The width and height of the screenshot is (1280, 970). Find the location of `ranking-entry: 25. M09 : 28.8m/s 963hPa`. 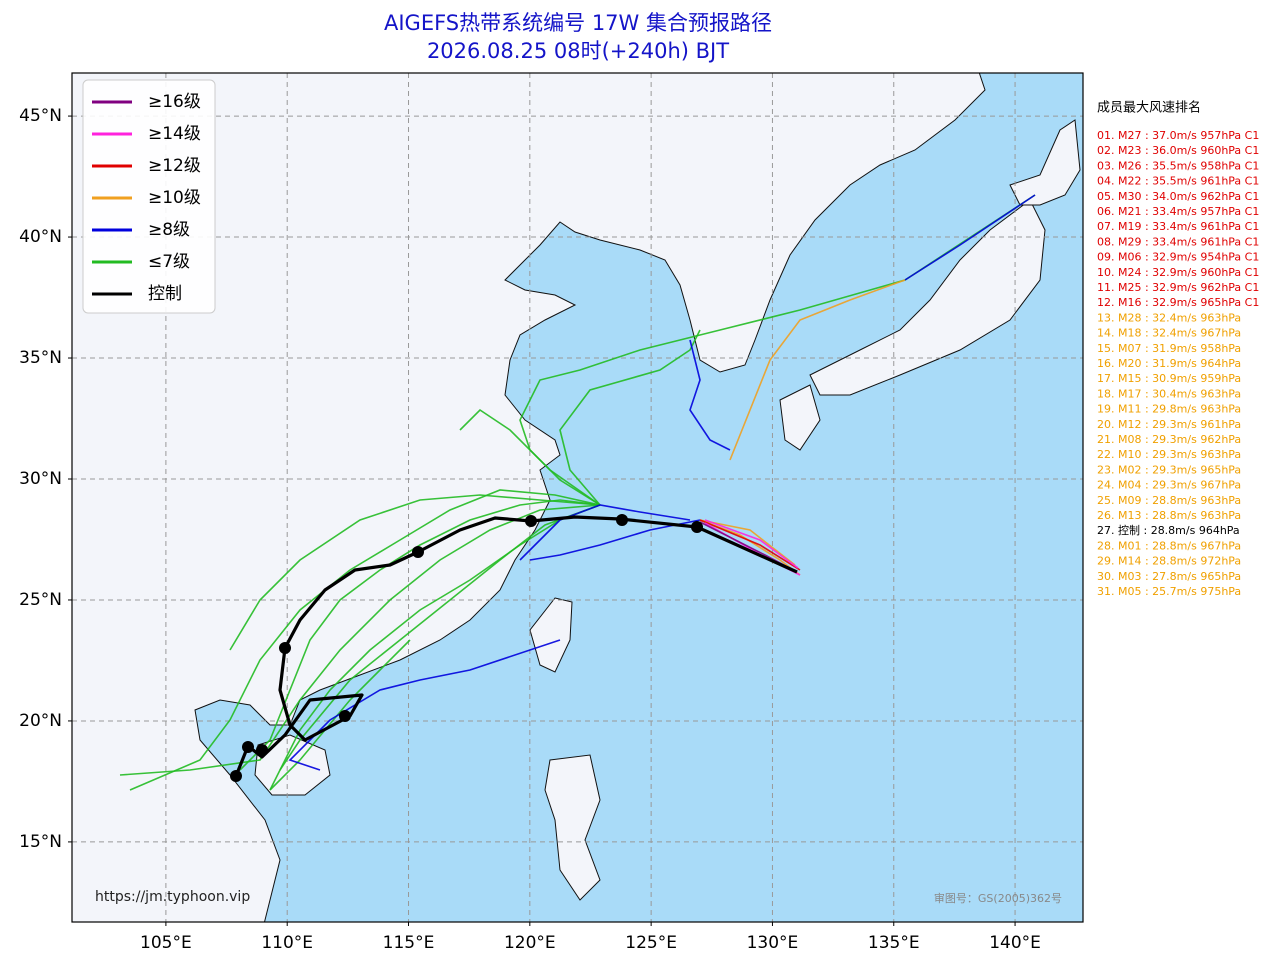

ranking-entry: 25. M09 : 28.8m/s 963hPa is located at coordinates (1169, 500).